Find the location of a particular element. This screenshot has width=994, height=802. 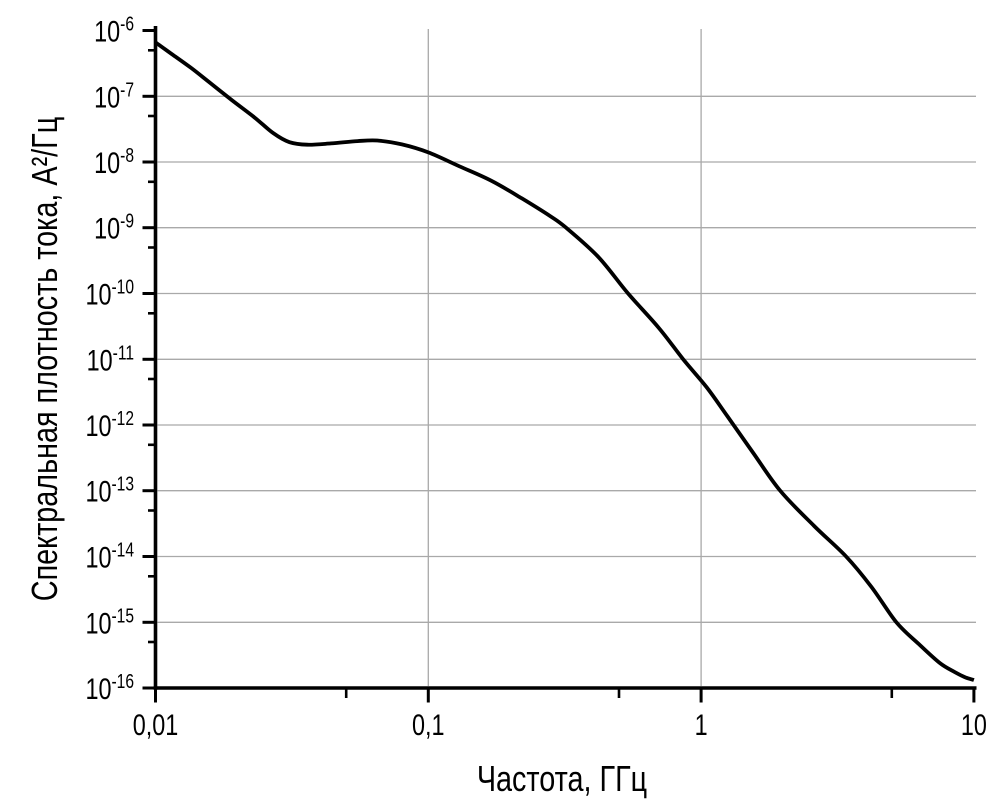

x-tick-label: 0,1 is located at coordinates (428, 724).